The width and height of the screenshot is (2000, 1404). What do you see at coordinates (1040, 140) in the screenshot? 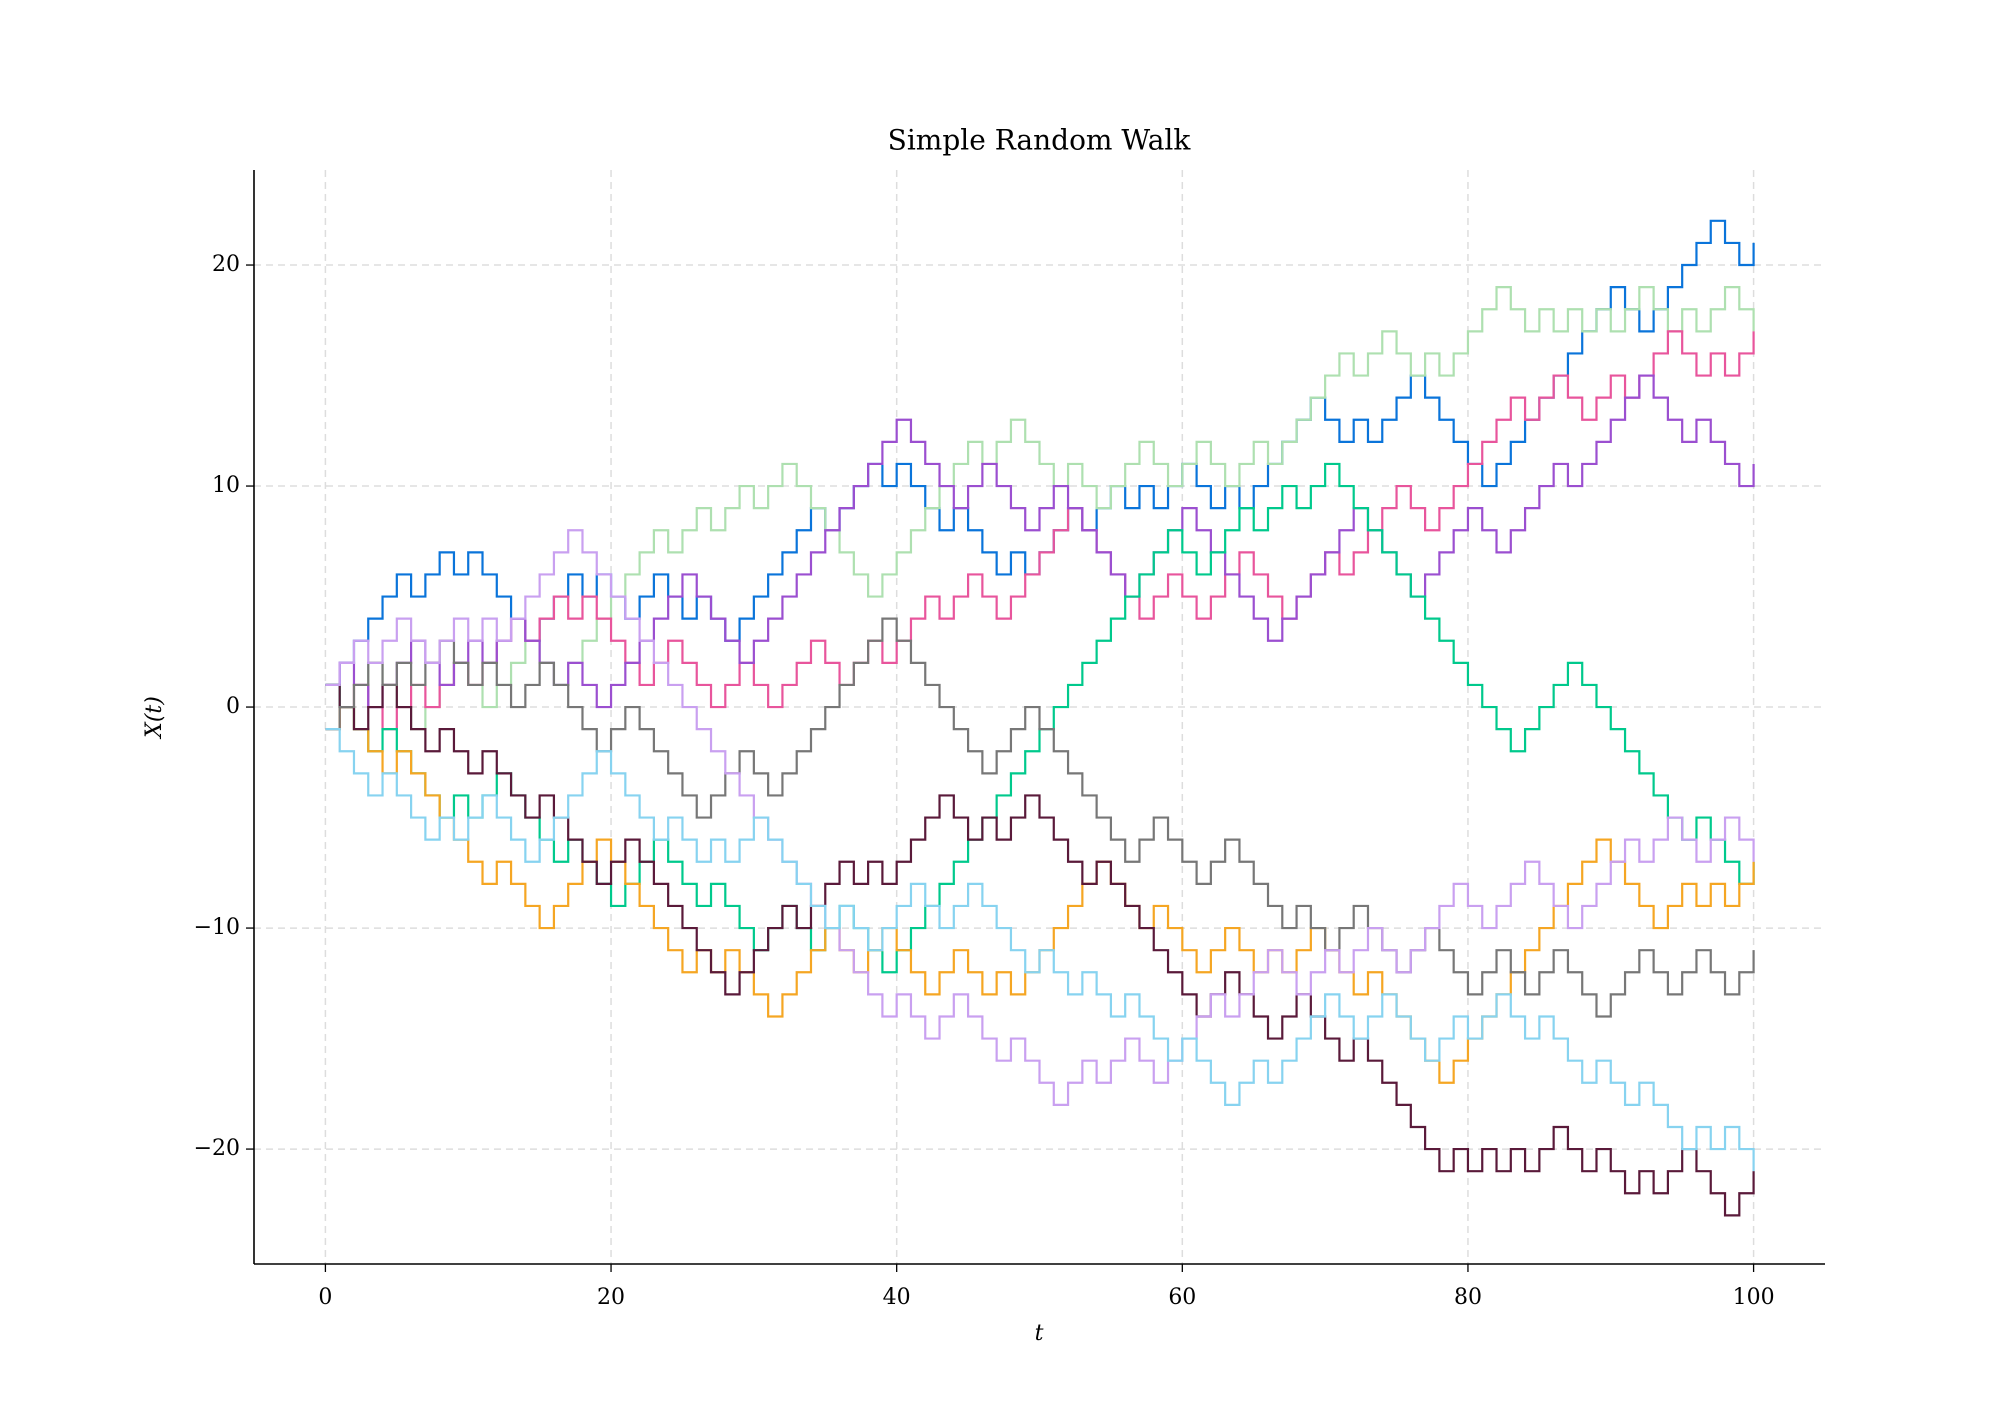
I see `chart-title: Simple Random Walk` at bounding box center [1040, 140].